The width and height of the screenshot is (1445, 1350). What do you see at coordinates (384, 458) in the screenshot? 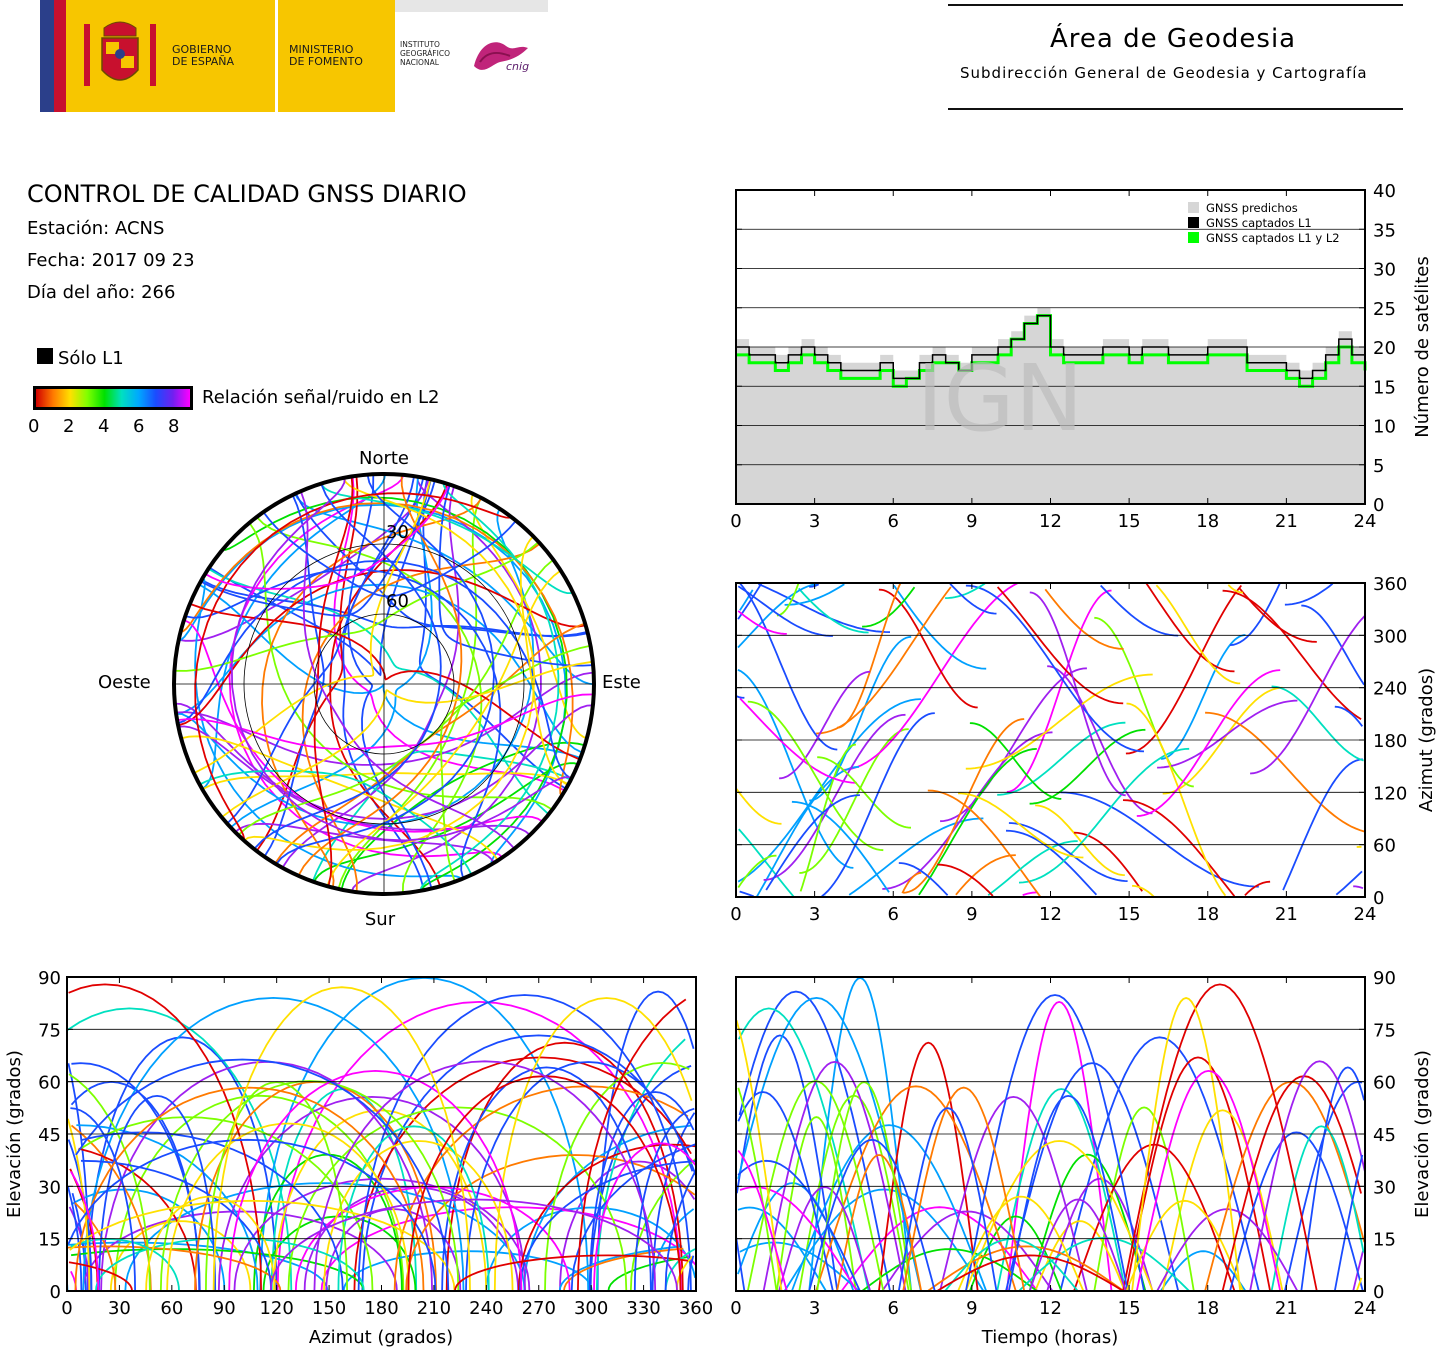
I see `skyplot-north-label: Norte` at bounding box center [384, 458].